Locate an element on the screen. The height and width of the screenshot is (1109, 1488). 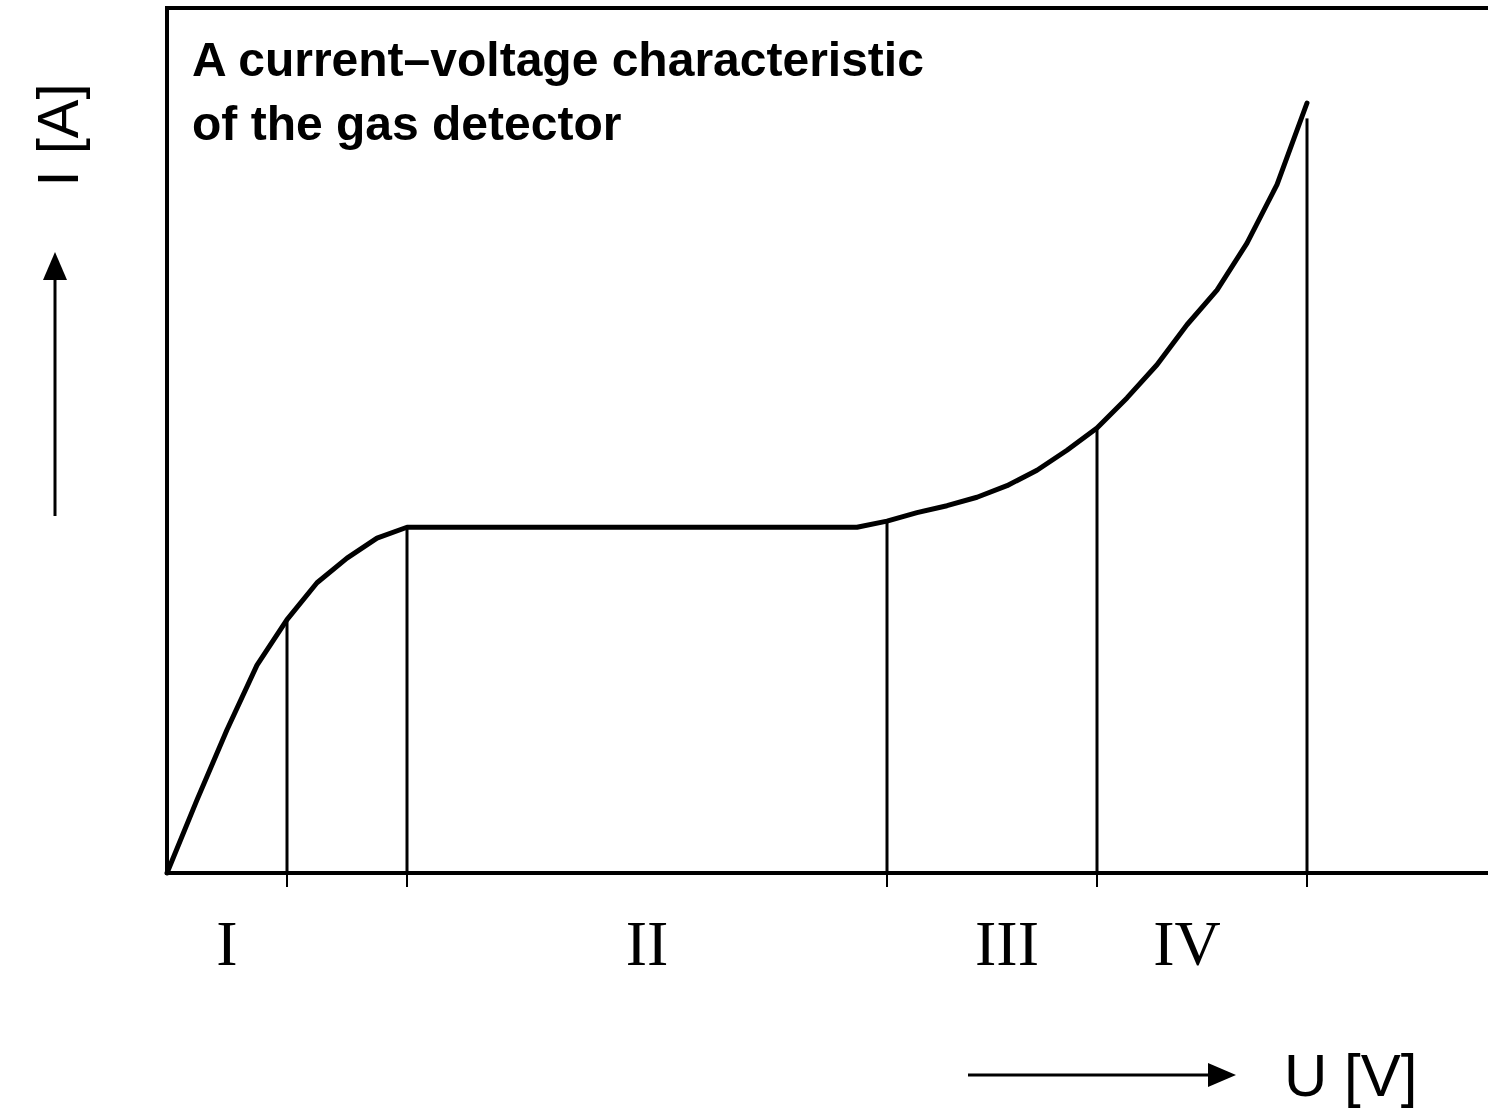
x-tick-label: II is located at coordinates (647, 943).